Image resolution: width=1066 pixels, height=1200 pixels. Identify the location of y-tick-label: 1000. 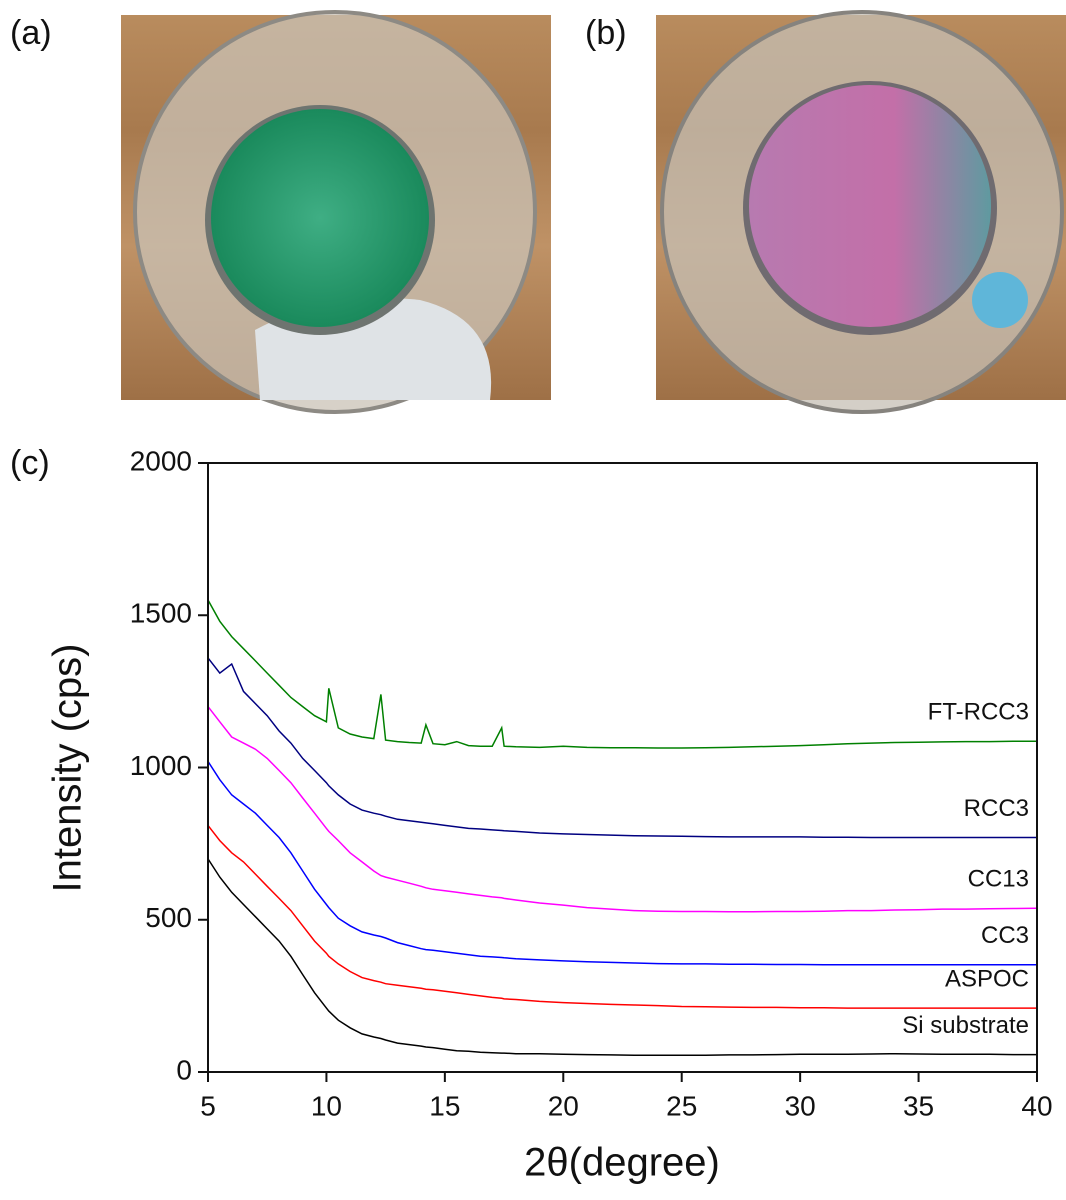
(161, 765).